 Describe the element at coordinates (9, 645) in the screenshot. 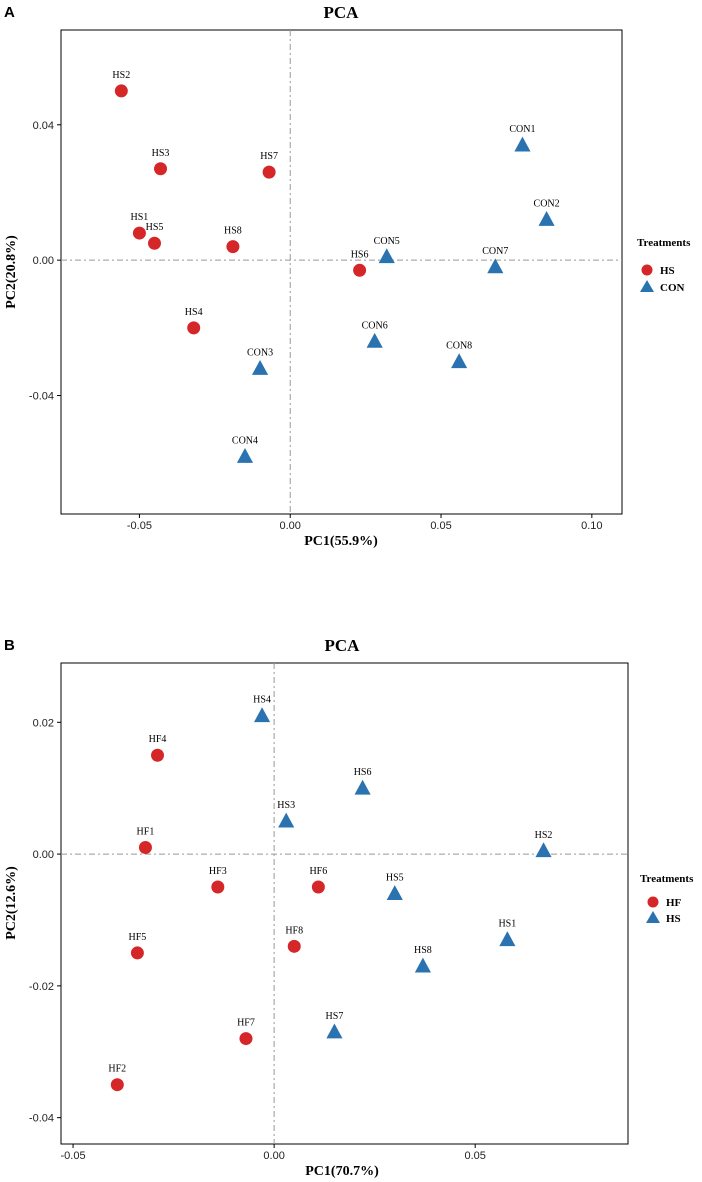

I see `panel-letter: B` at that location.